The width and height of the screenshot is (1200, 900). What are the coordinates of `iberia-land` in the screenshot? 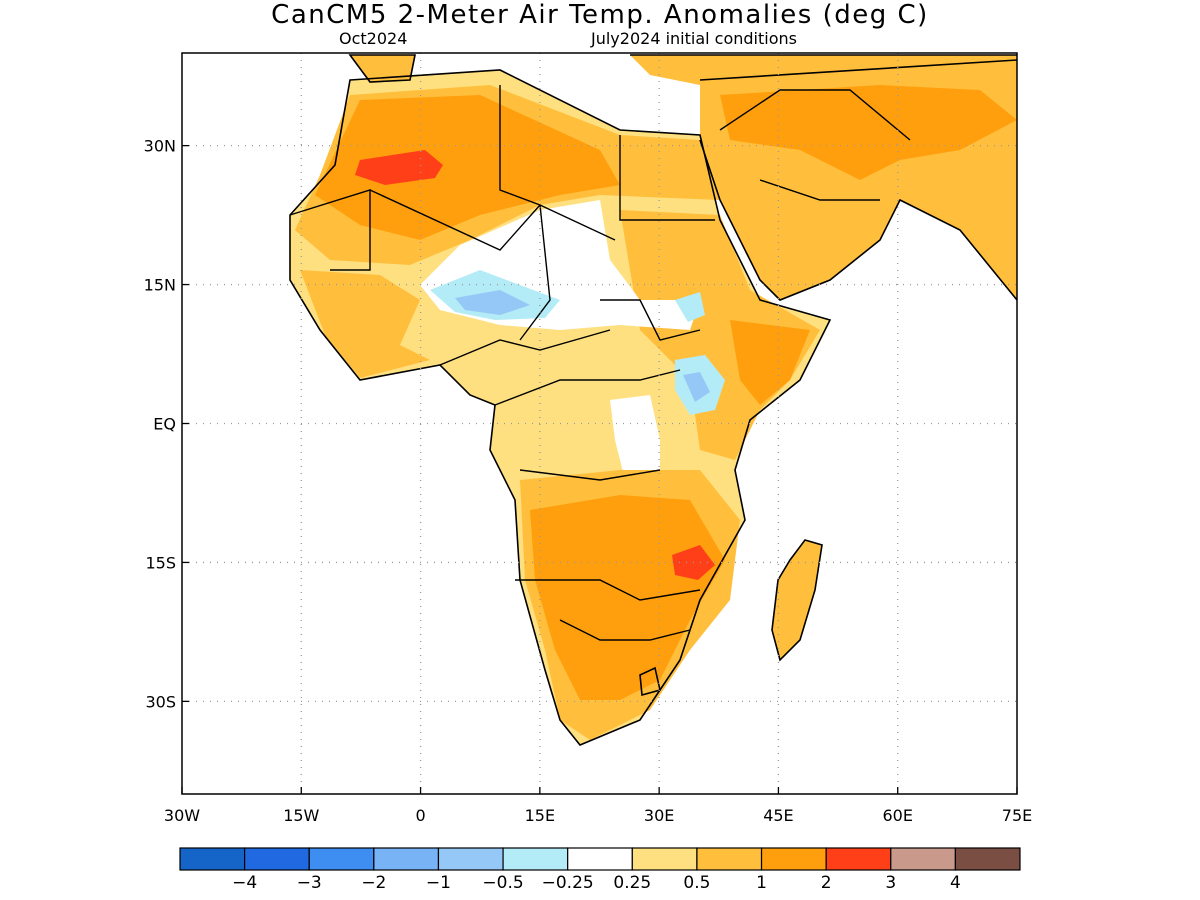 It's located at (382, 68).